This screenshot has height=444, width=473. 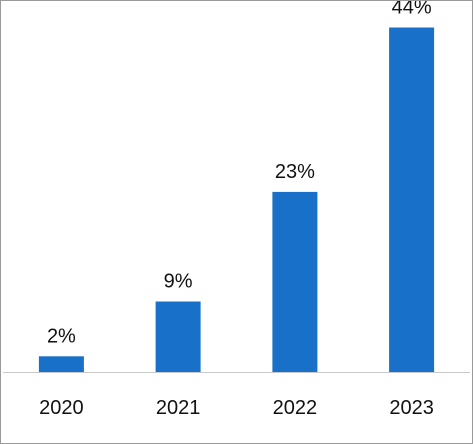 I want to click on data-label-2022: 23%, so click(x=295, y=172).